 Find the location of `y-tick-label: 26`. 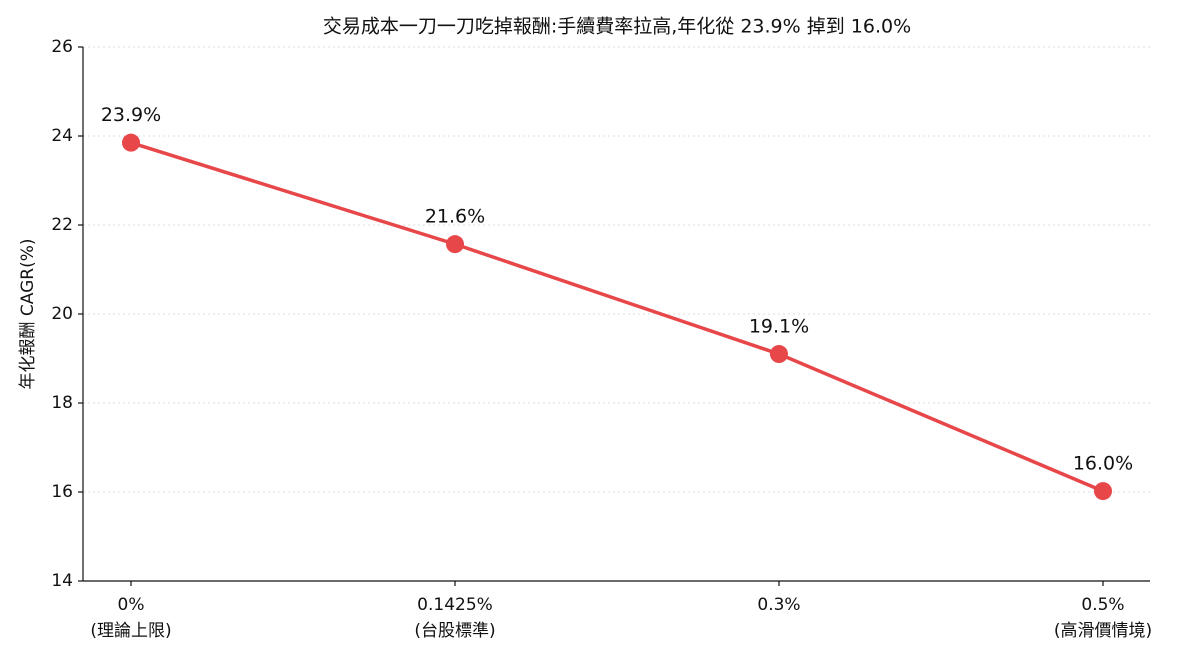

y-tick-label: 26 is located at coordinates (62, 47).